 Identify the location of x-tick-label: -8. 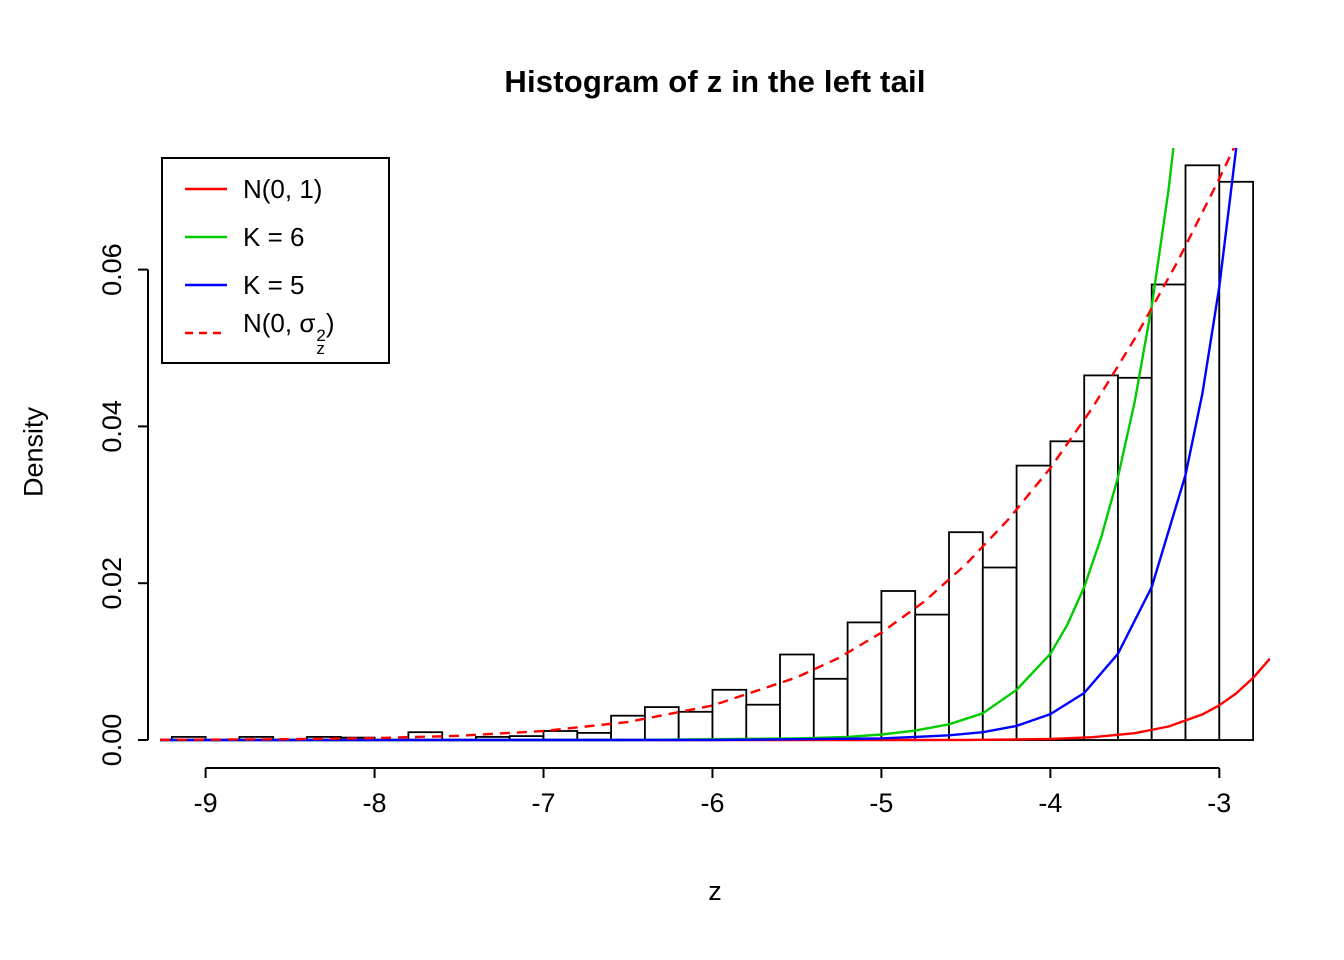
(375, 803).